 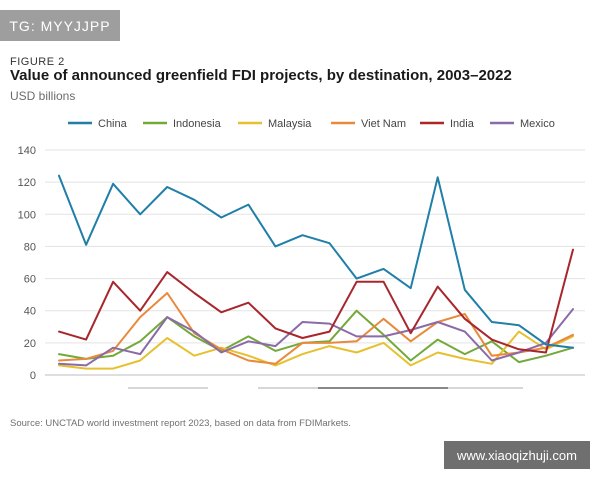 What do you see at coordinates (485, 388) in the screenshot?
I see `scrollbar-track-right` at bounding box center [485, 388].